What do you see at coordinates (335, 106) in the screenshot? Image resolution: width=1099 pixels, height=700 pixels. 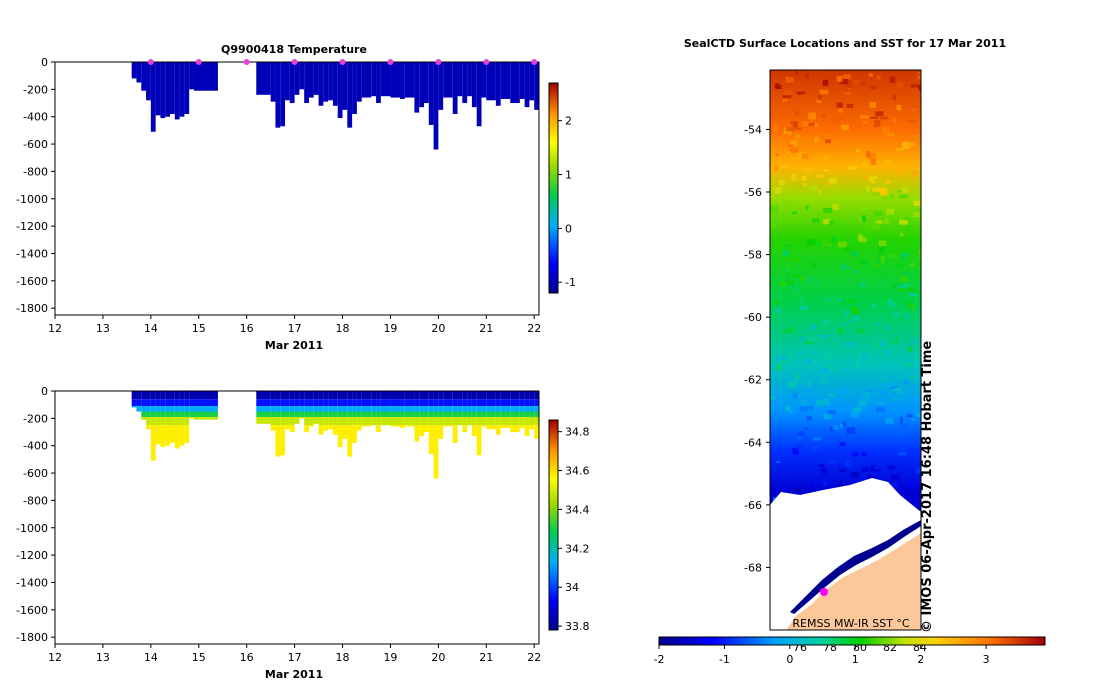 I see `temperature-profiles` at bounding box center [335, 106].